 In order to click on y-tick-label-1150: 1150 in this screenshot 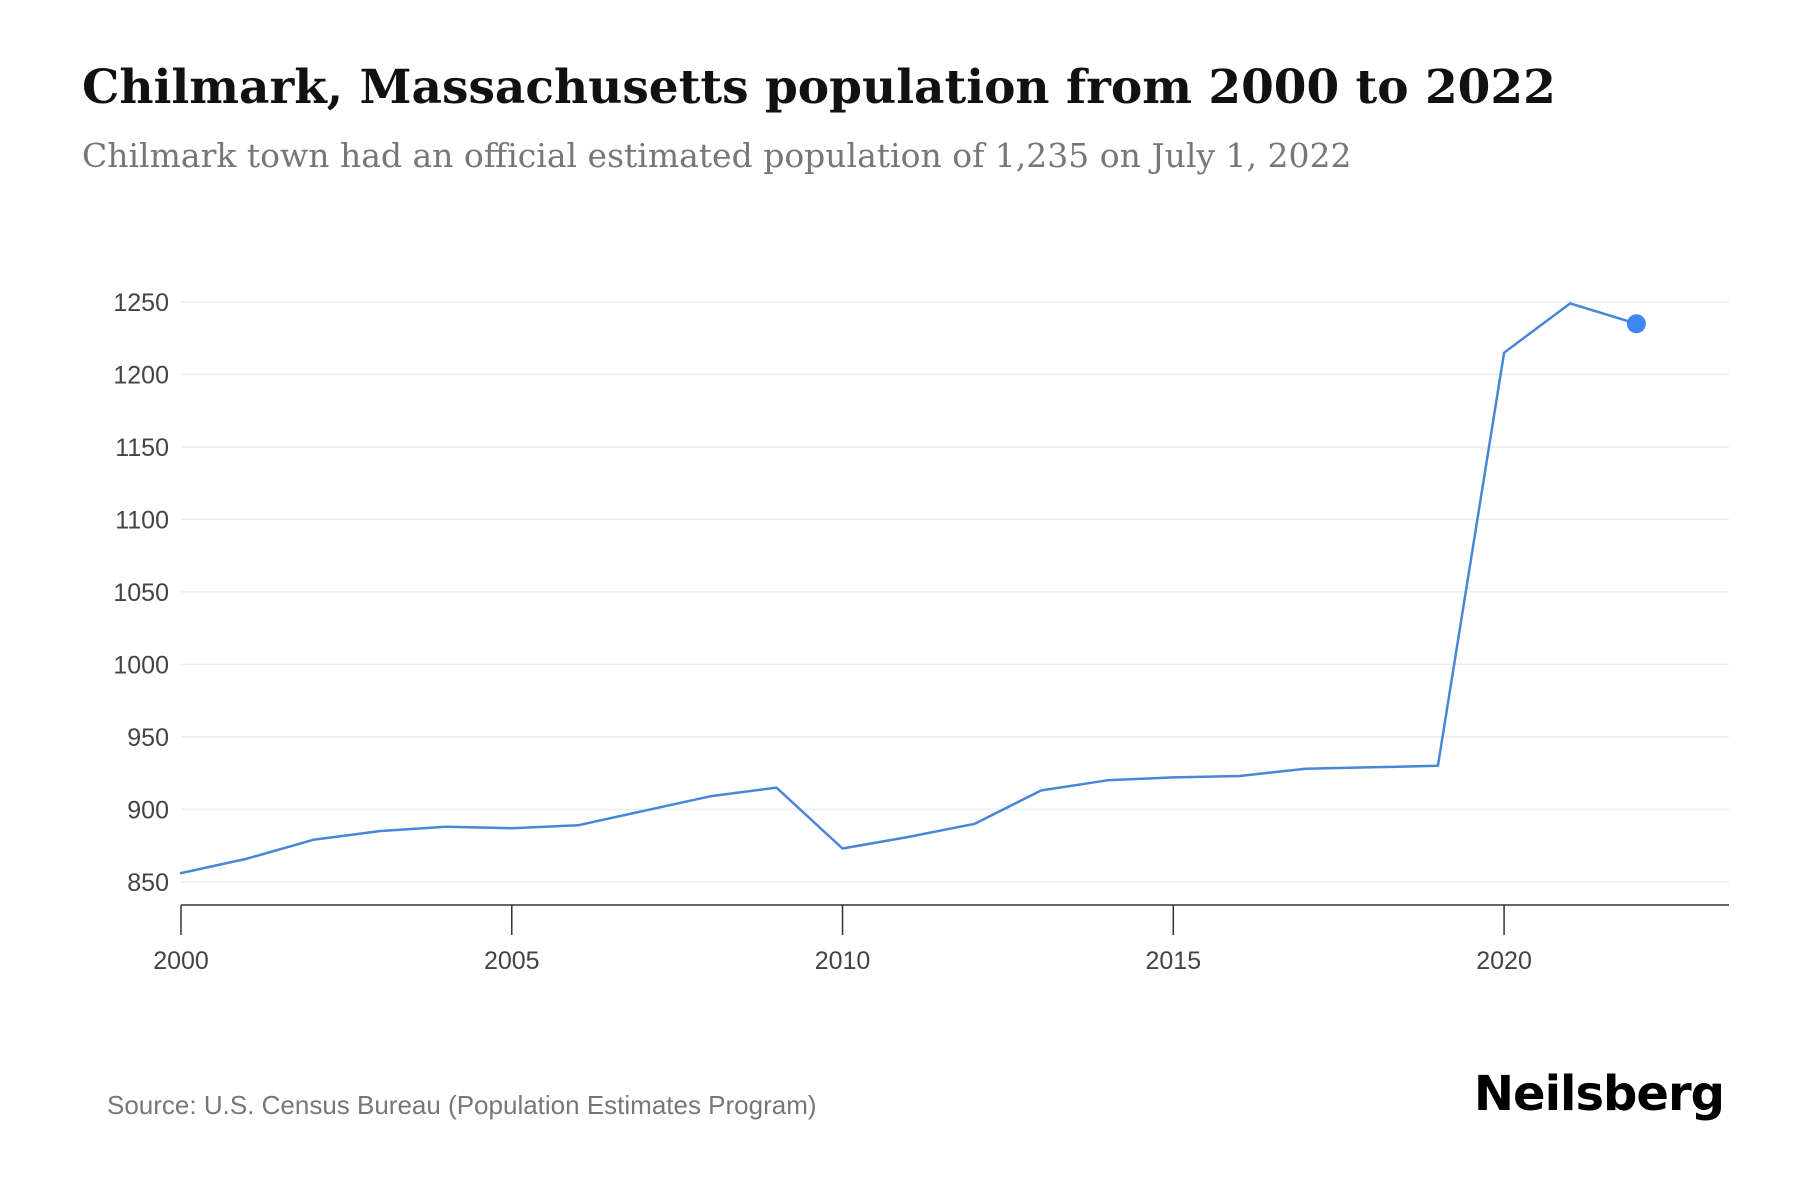, I will do `click(142, 448)`.